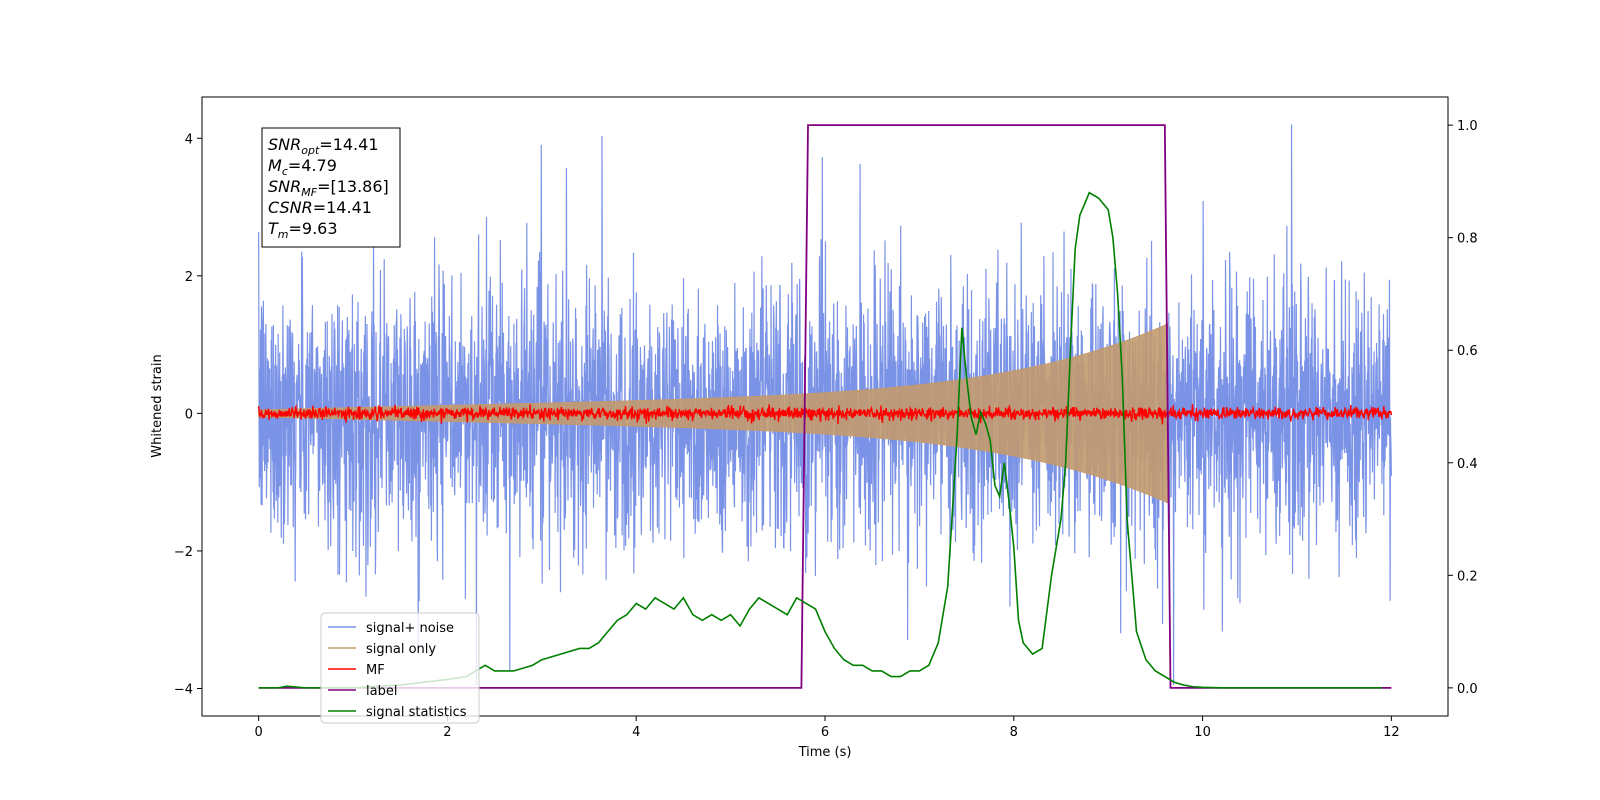 This screenshot has width=1600, height=800. I want to click on y-tick-label-right: 1.0, so click(1467, 126).